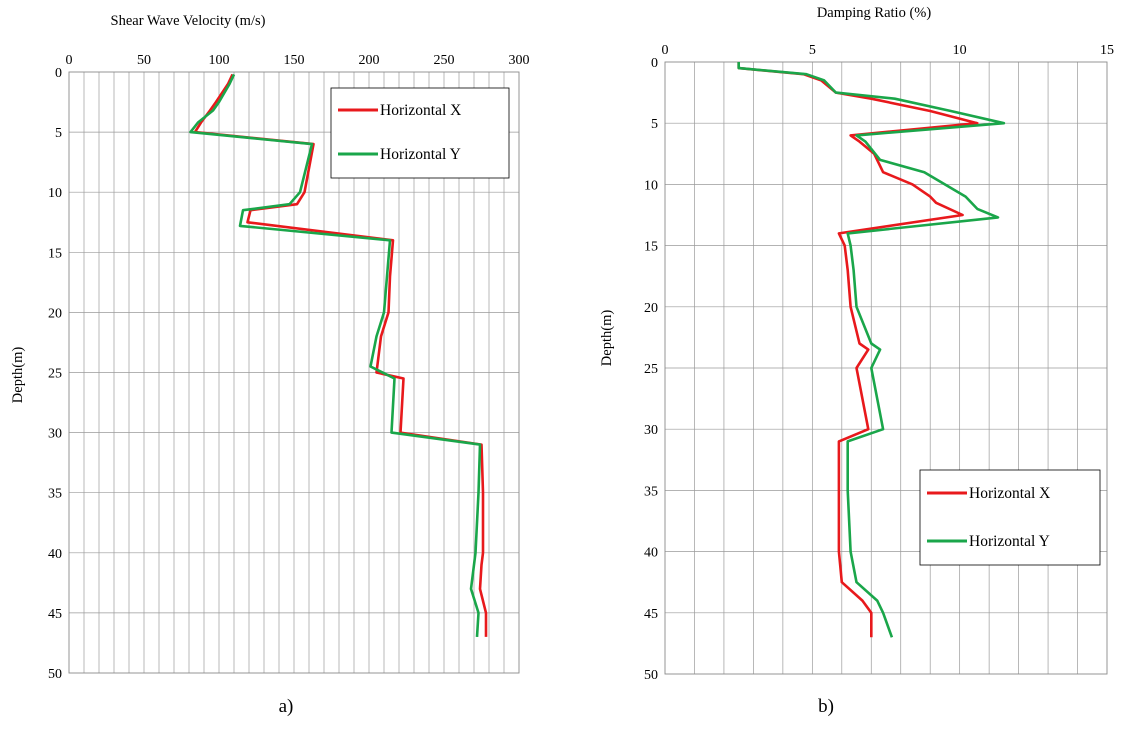  I want to click on chart-a-caption: a), so click(286, 706).